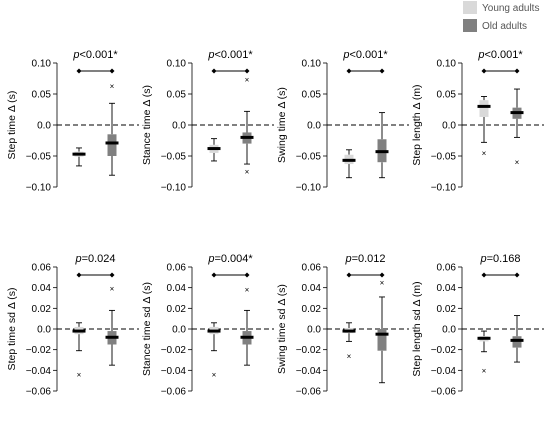 This screenshot has height=426, width=550. What do you see at coordinates (230, 259) in the screenshot?
I see `p-value-label: p=0.004*` at bounding box center [230, 259].